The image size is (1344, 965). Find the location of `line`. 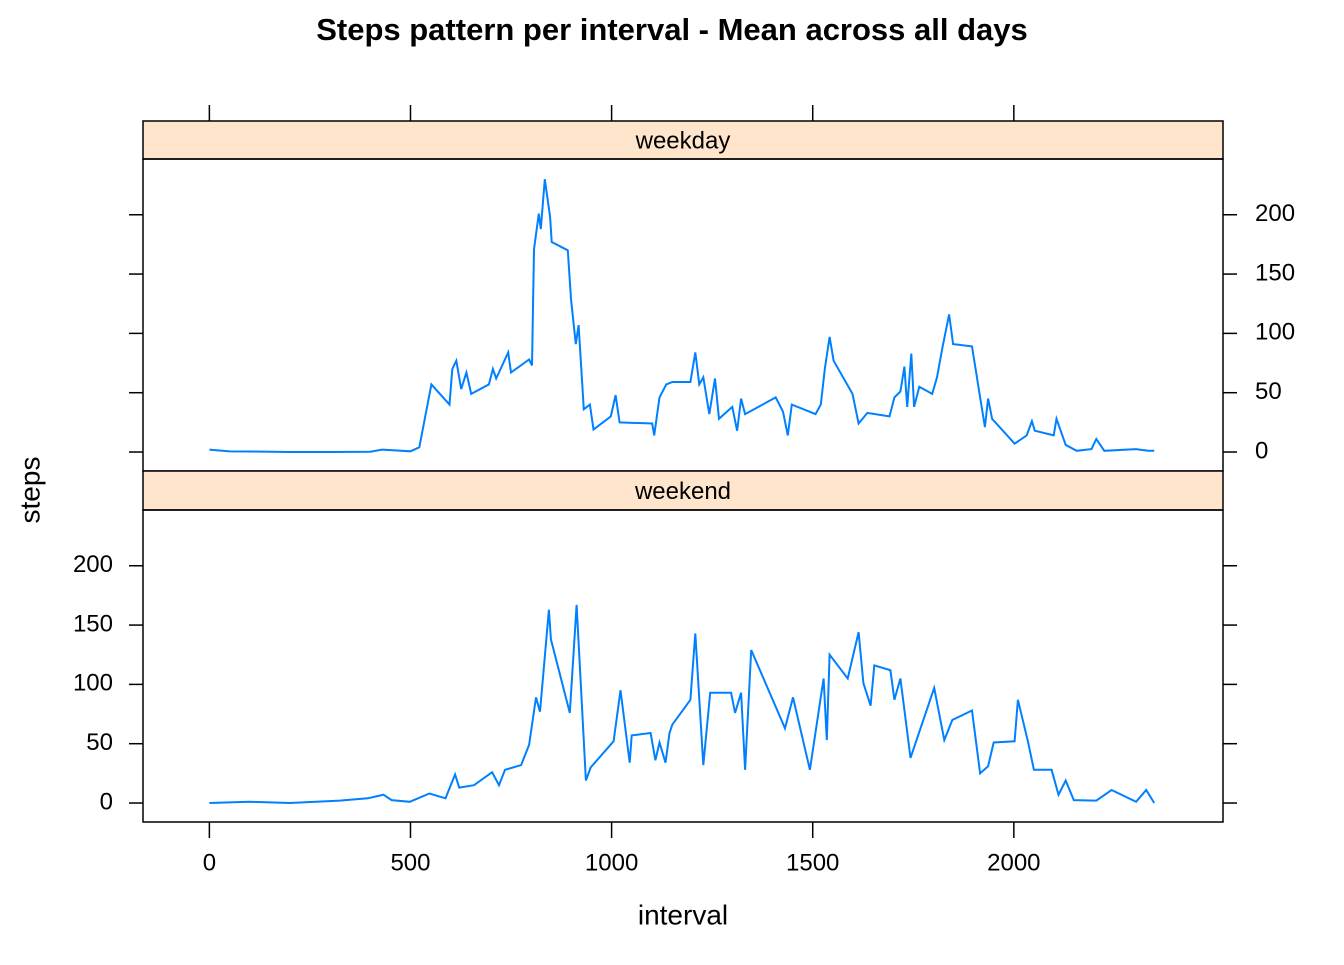

line is located at coordinates (682, 704).